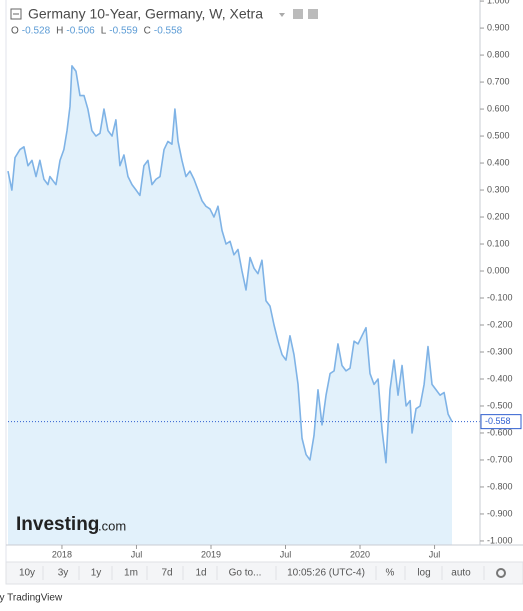  Describe the element at coordinates (500, 351) in the screenshot. I see `y-tick-label: -0.300` at that location.